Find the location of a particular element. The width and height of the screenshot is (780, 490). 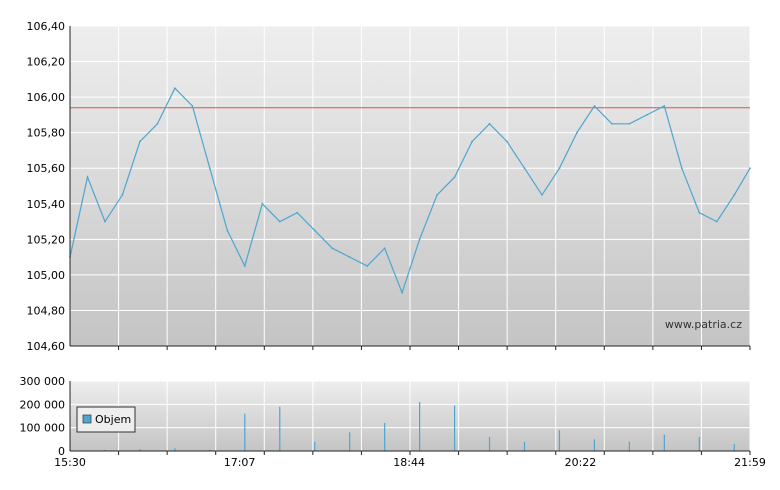

price-y-tick-label: 105,40 is located at coordinates (46, 204).